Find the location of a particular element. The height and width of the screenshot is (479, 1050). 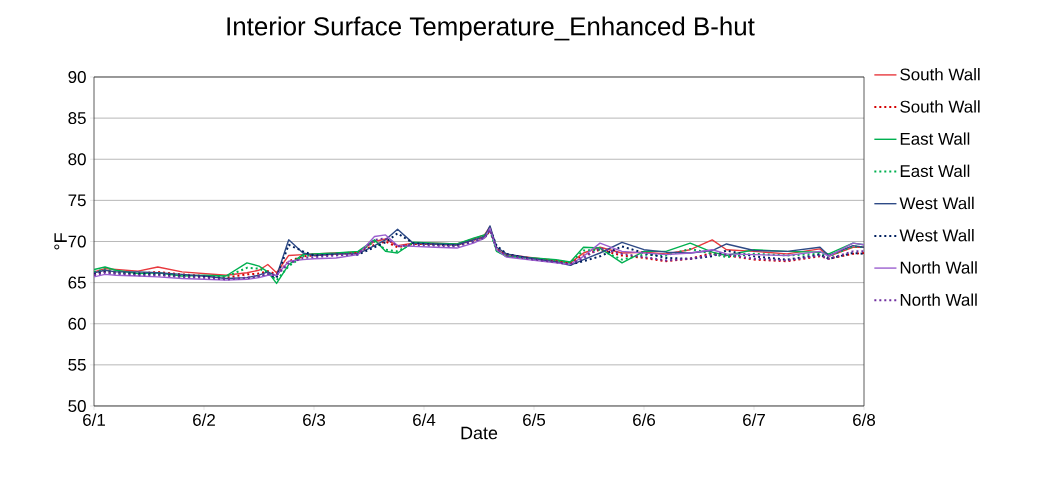

y-tick-label: 90 is located at coordinates (77, 76).